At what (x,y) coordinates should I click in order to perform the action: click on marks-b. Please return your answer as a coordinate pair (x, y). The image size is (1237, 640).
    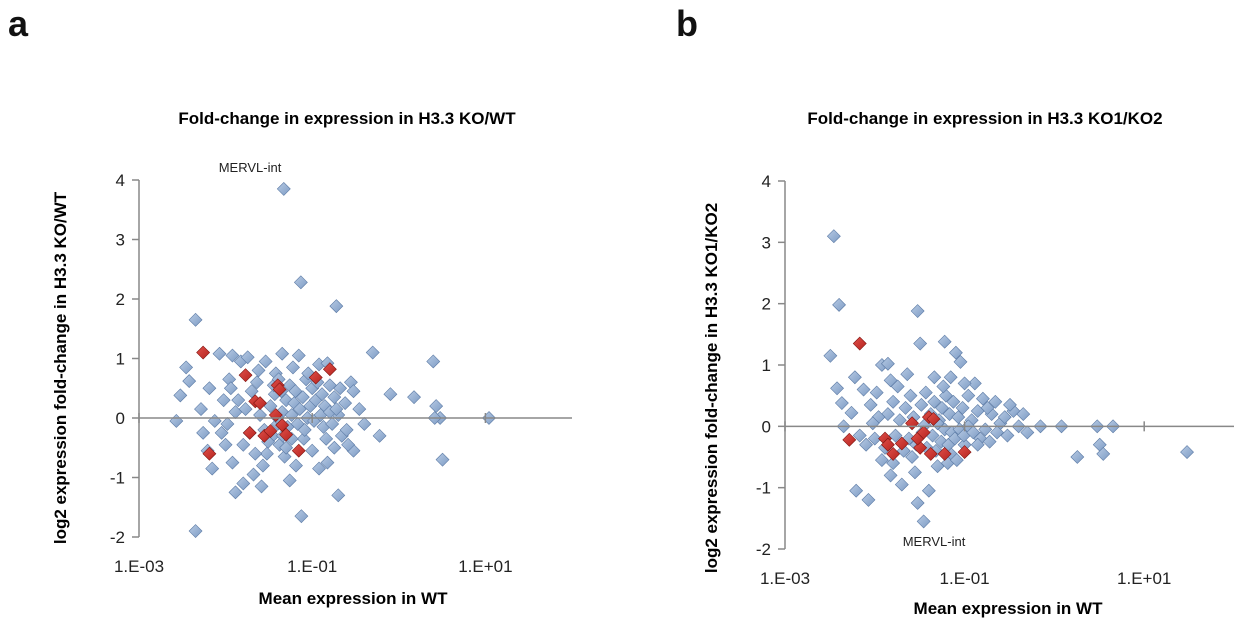
    Looking at the image, I should click on (1008, 379).